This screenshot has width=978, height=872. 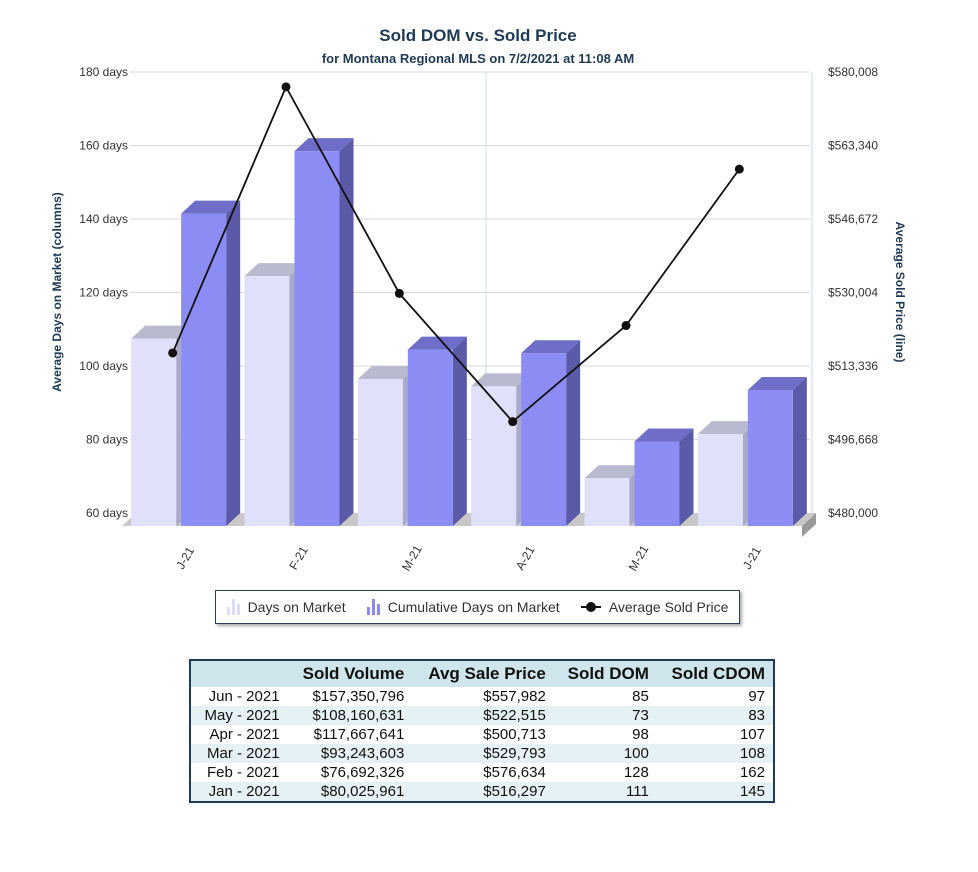 What do you see at coordinates (590, 607) in the screenshot?
I see `line-marker-icon` at bounding box center [590, 607].